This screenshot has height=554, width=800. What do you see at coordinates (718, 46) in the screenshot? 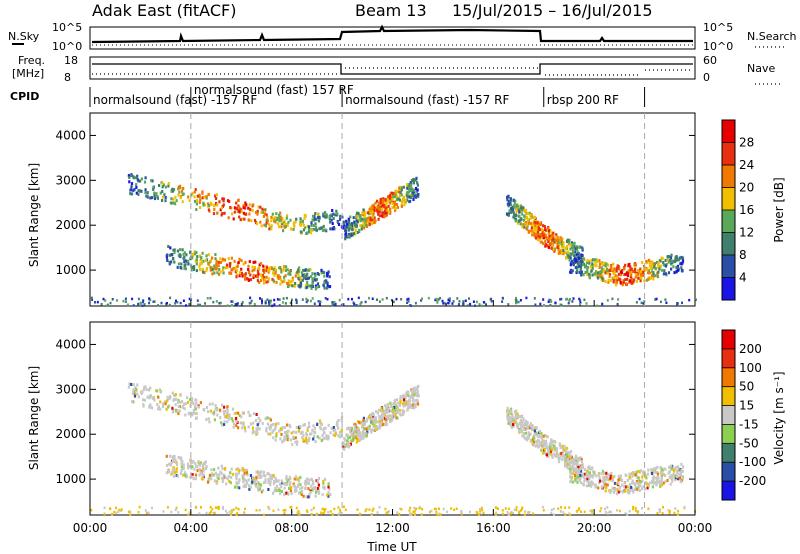
I see `nsearch-tick-bottom: 10^0` at bounding box center [718, 46].